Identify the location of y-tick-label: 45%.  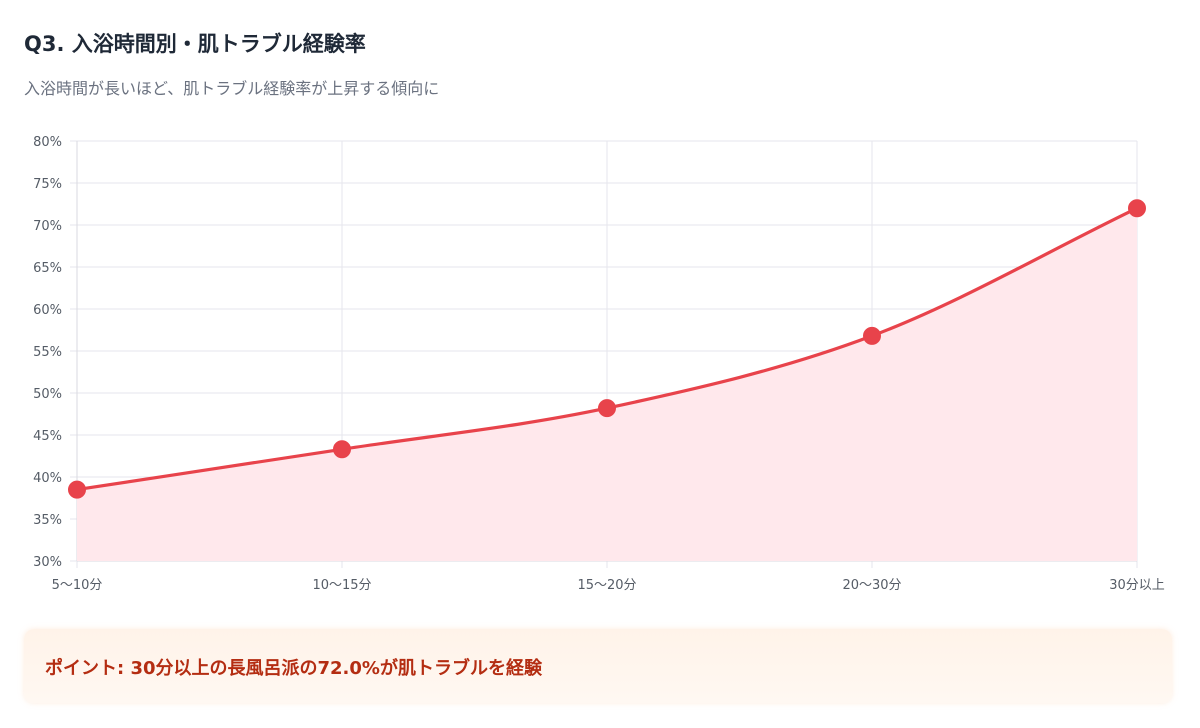
(47, 436).